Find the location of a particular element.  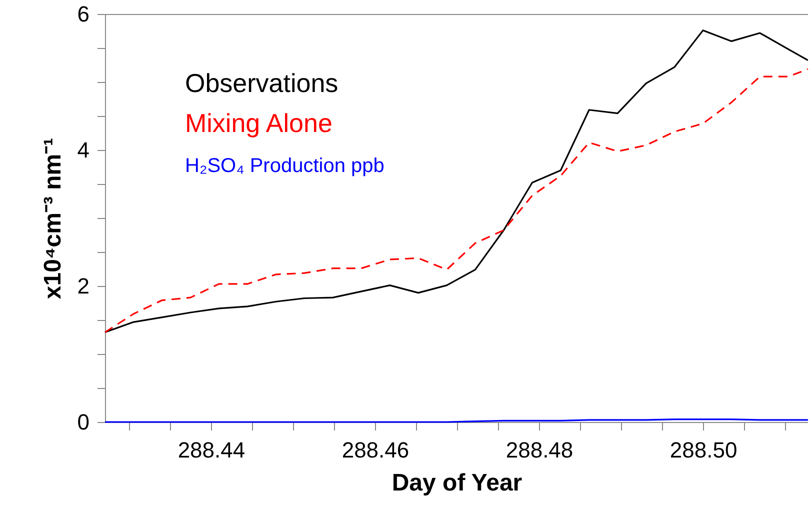

y-tick-label: 2 is located at coordinates (83, 286).